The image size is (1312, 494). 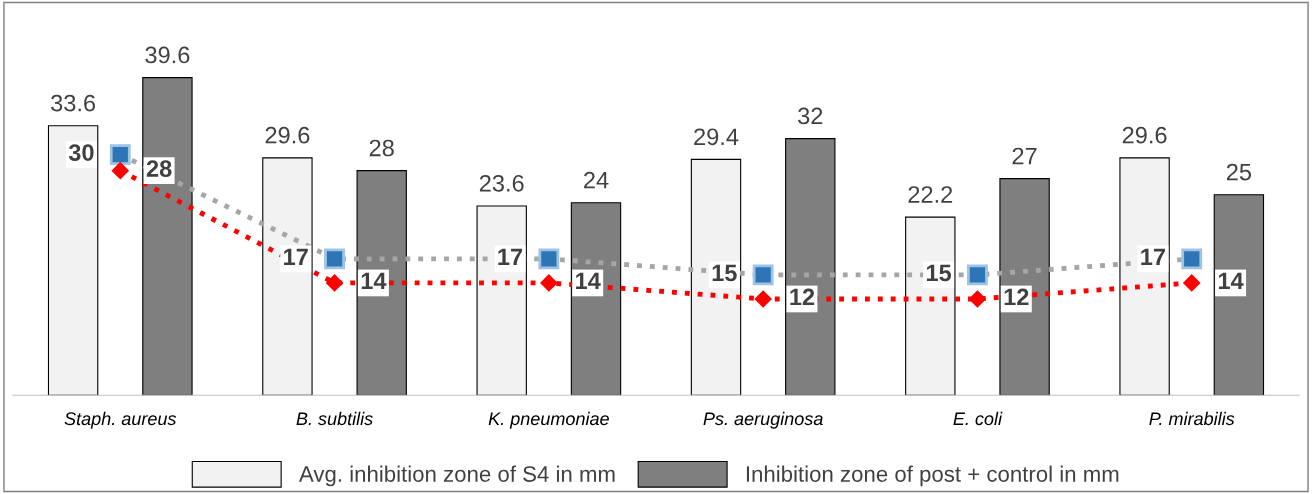 I want to click on data-label: 33.6, so click(x=73, y=103).